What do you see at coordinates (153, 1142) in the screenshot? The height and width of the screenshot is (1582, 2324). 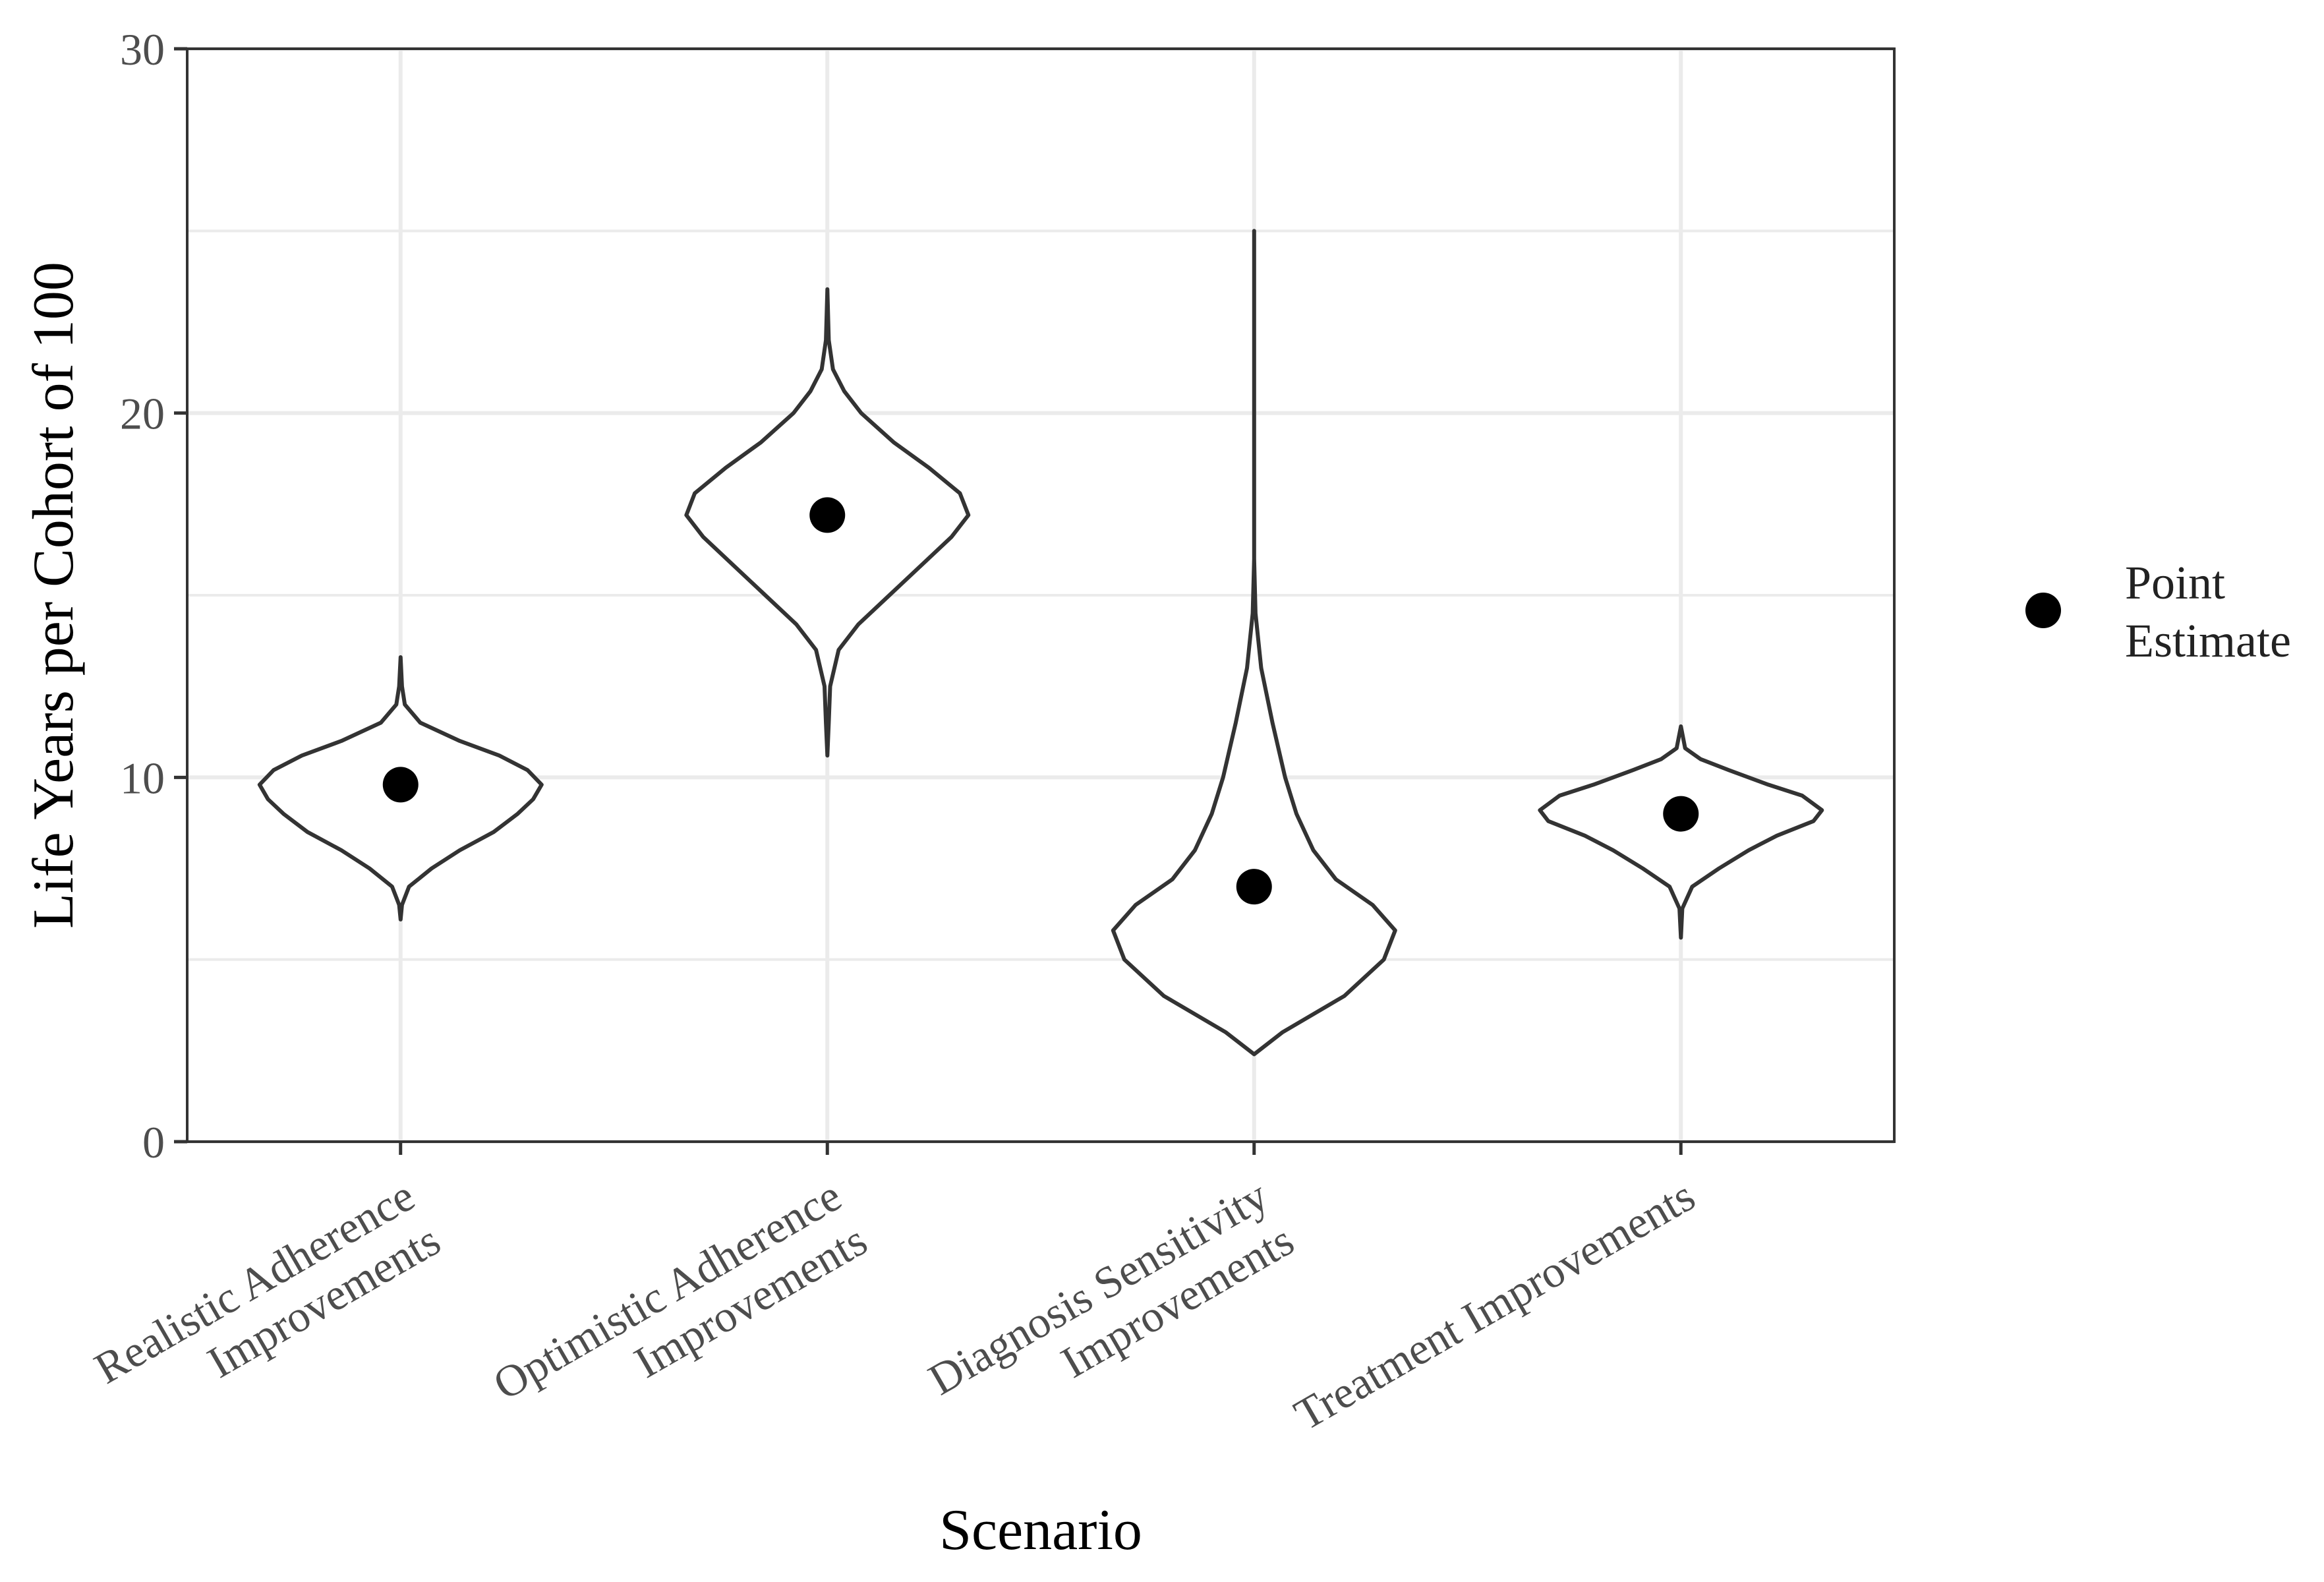 I see `y-tick-label: 0` at bounding box center [153, 1142].